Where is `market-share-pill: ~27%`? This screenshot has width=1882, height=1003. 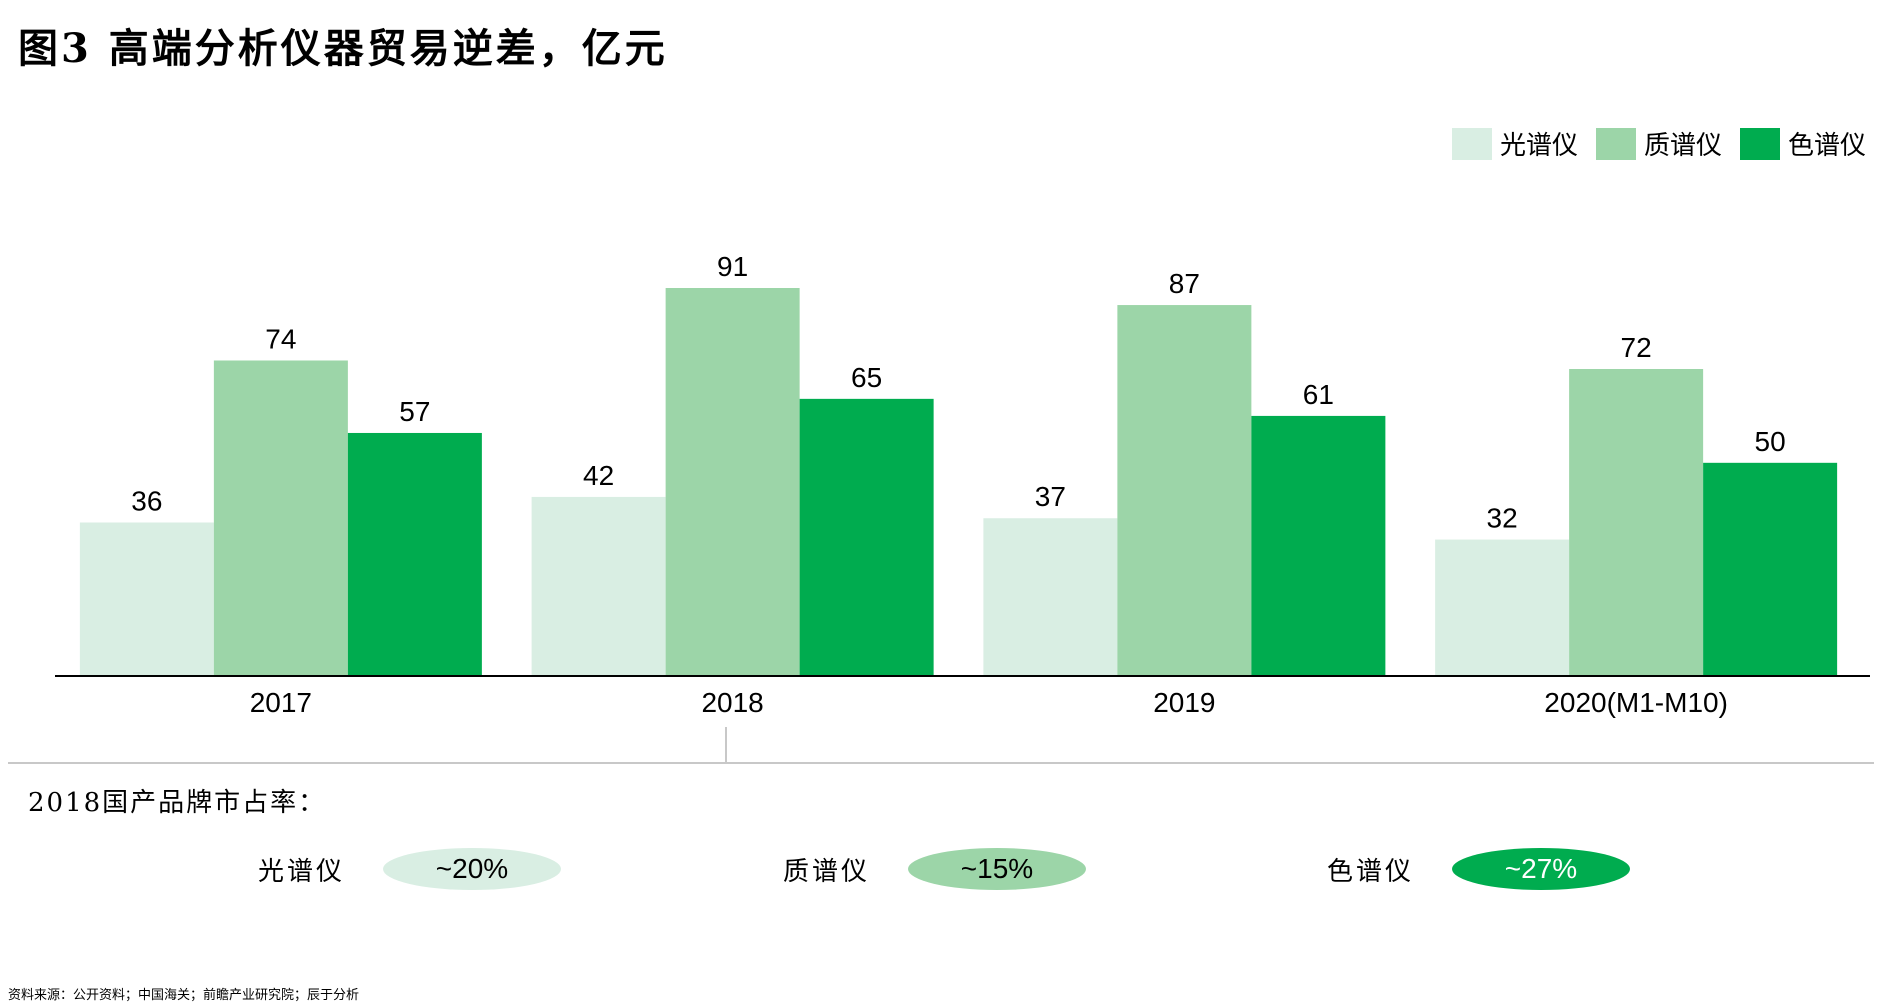
market-share-pill: ~27% is located at coordinates (1541, 869).